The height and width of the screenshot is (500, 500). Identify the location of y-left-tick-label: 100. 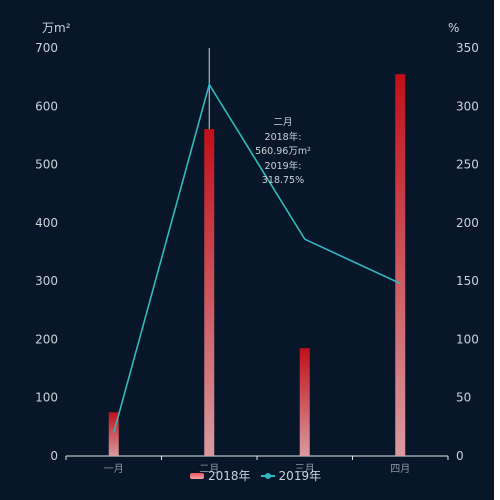
(46, 398).